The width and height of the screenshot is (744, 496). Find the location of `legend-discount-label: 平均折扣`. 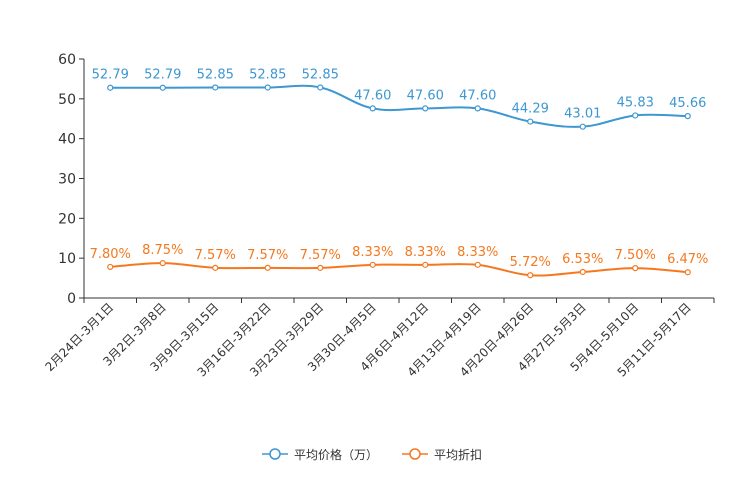

legend-discount-label: 平均折扣 is located at coordinates (458, 454).